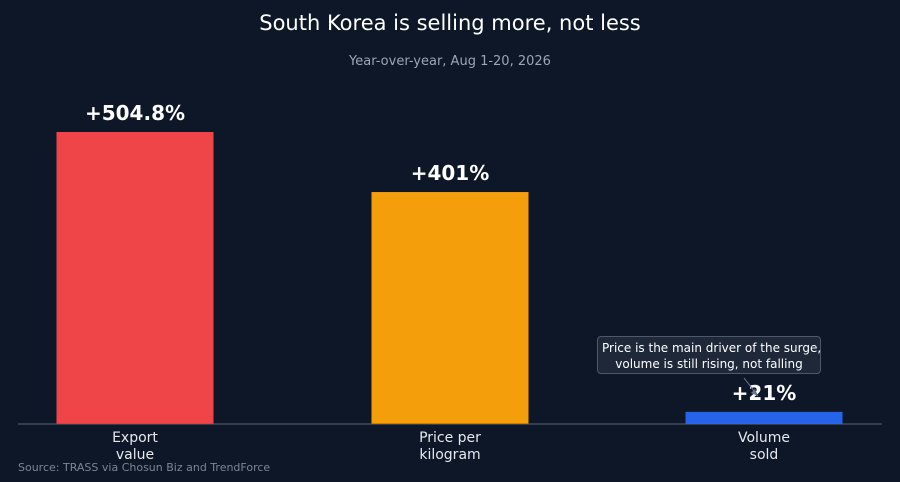  Describe the element at coordinates (135, 113) in the screenshot. I see `value-label-1: +504.8%` at that location.